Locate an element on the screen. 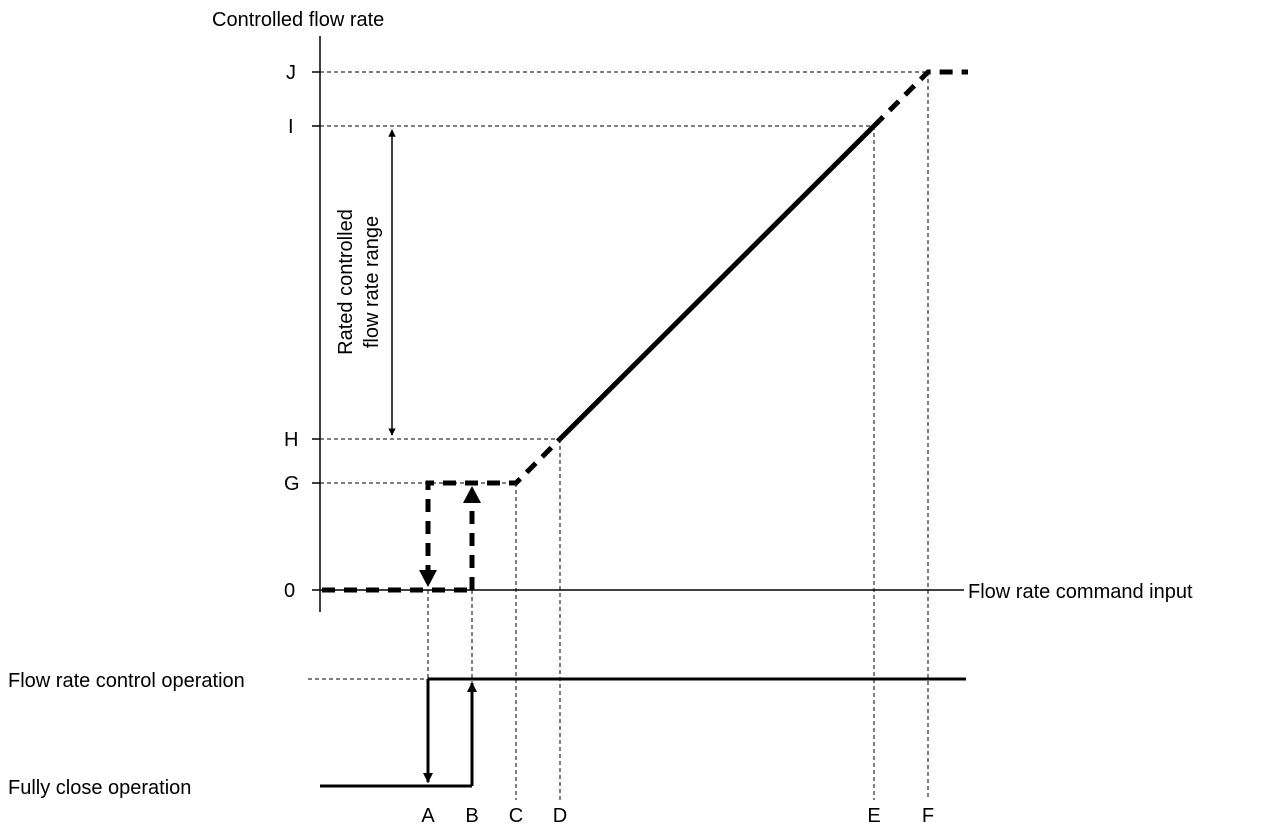 The height and width of the screenshot is (828, 1264). curve-low-segment is located at coordinates (493, 507).